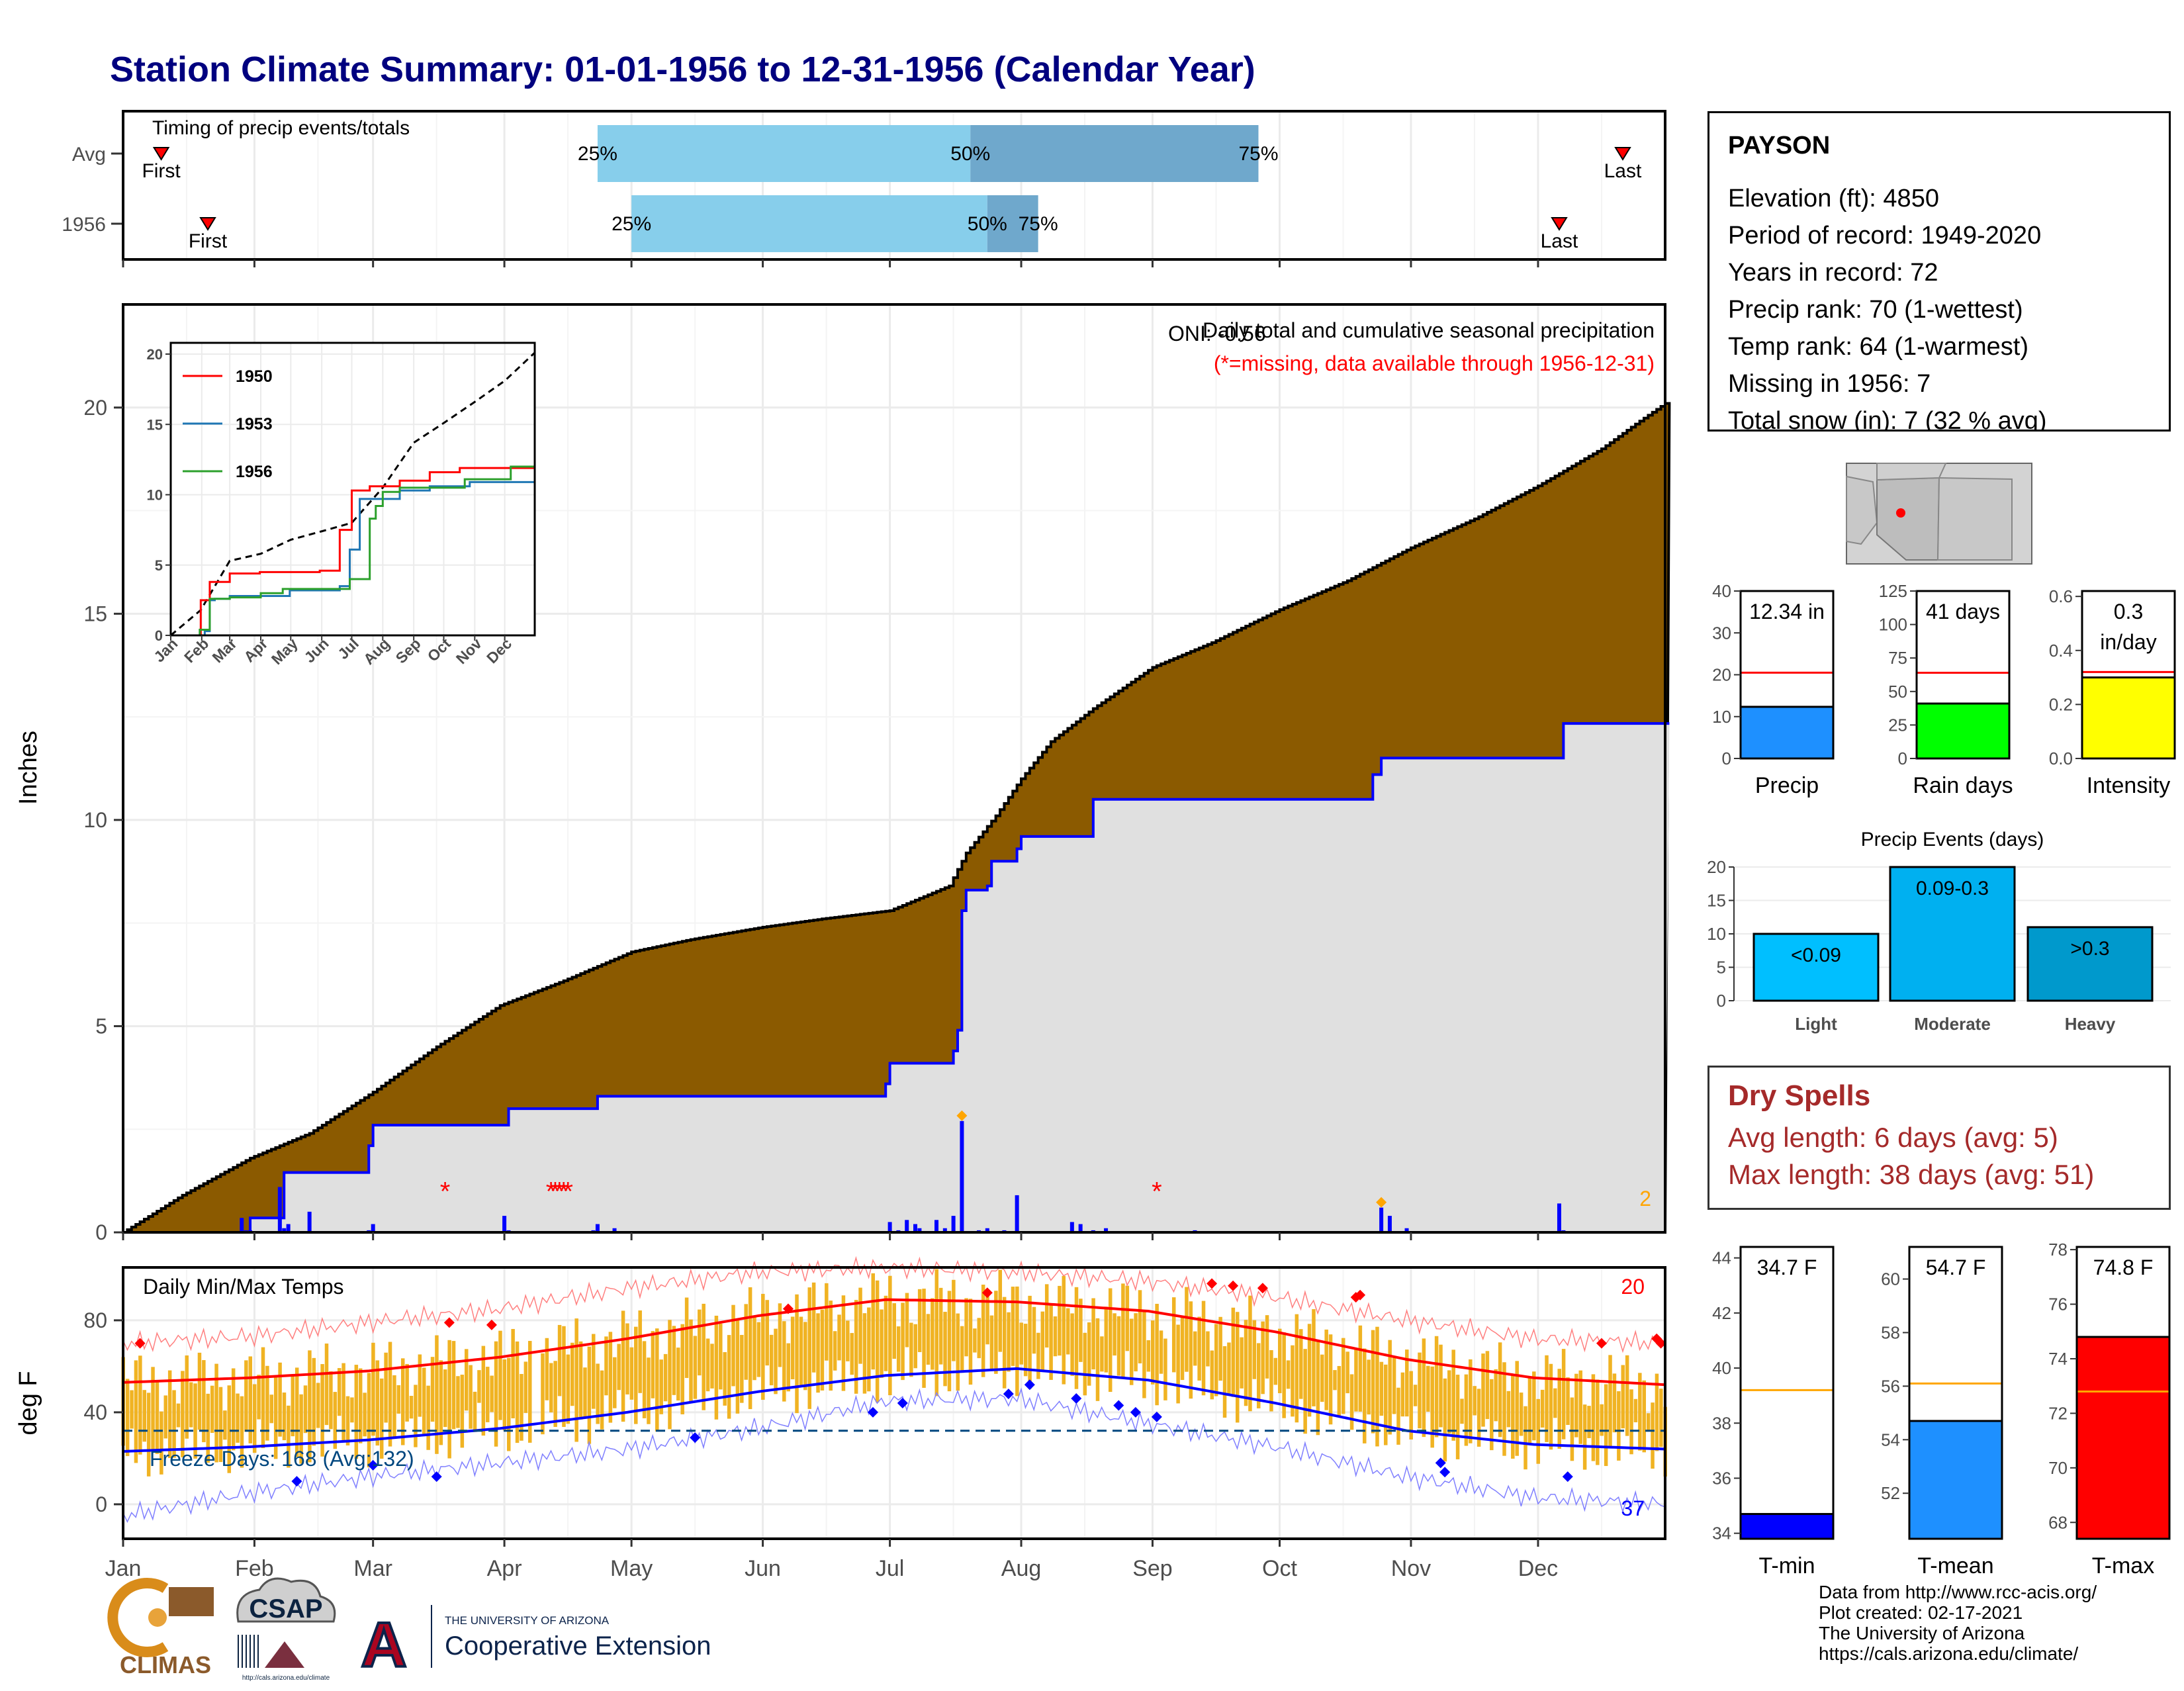  What do you see at coordinates (1382, 1202) in the screenshot?
I see `daily-record-marker` at bounding box center [1382, 1202].